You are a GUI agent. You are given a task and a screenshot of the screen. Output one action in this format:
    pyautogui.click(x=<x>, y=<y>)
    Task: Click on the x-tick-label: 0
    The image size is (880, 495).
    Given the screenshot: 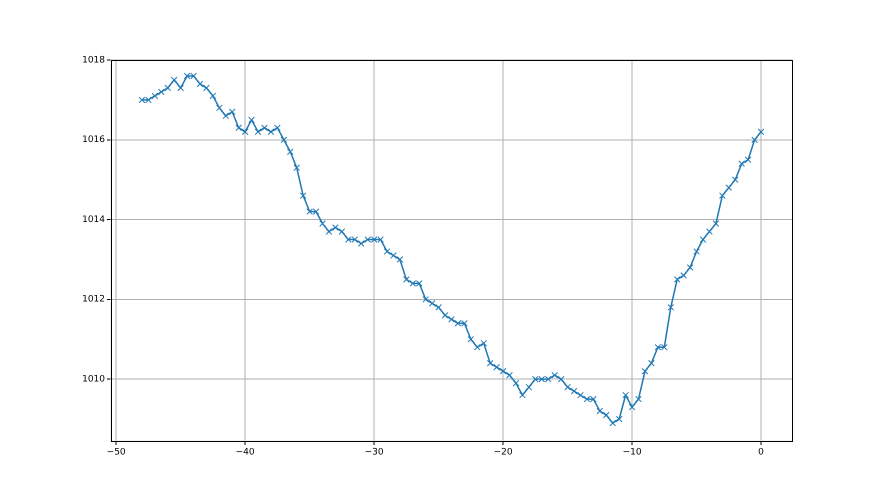 What is the action you would take?
    pyautogui.click(x=761, y=453)
    